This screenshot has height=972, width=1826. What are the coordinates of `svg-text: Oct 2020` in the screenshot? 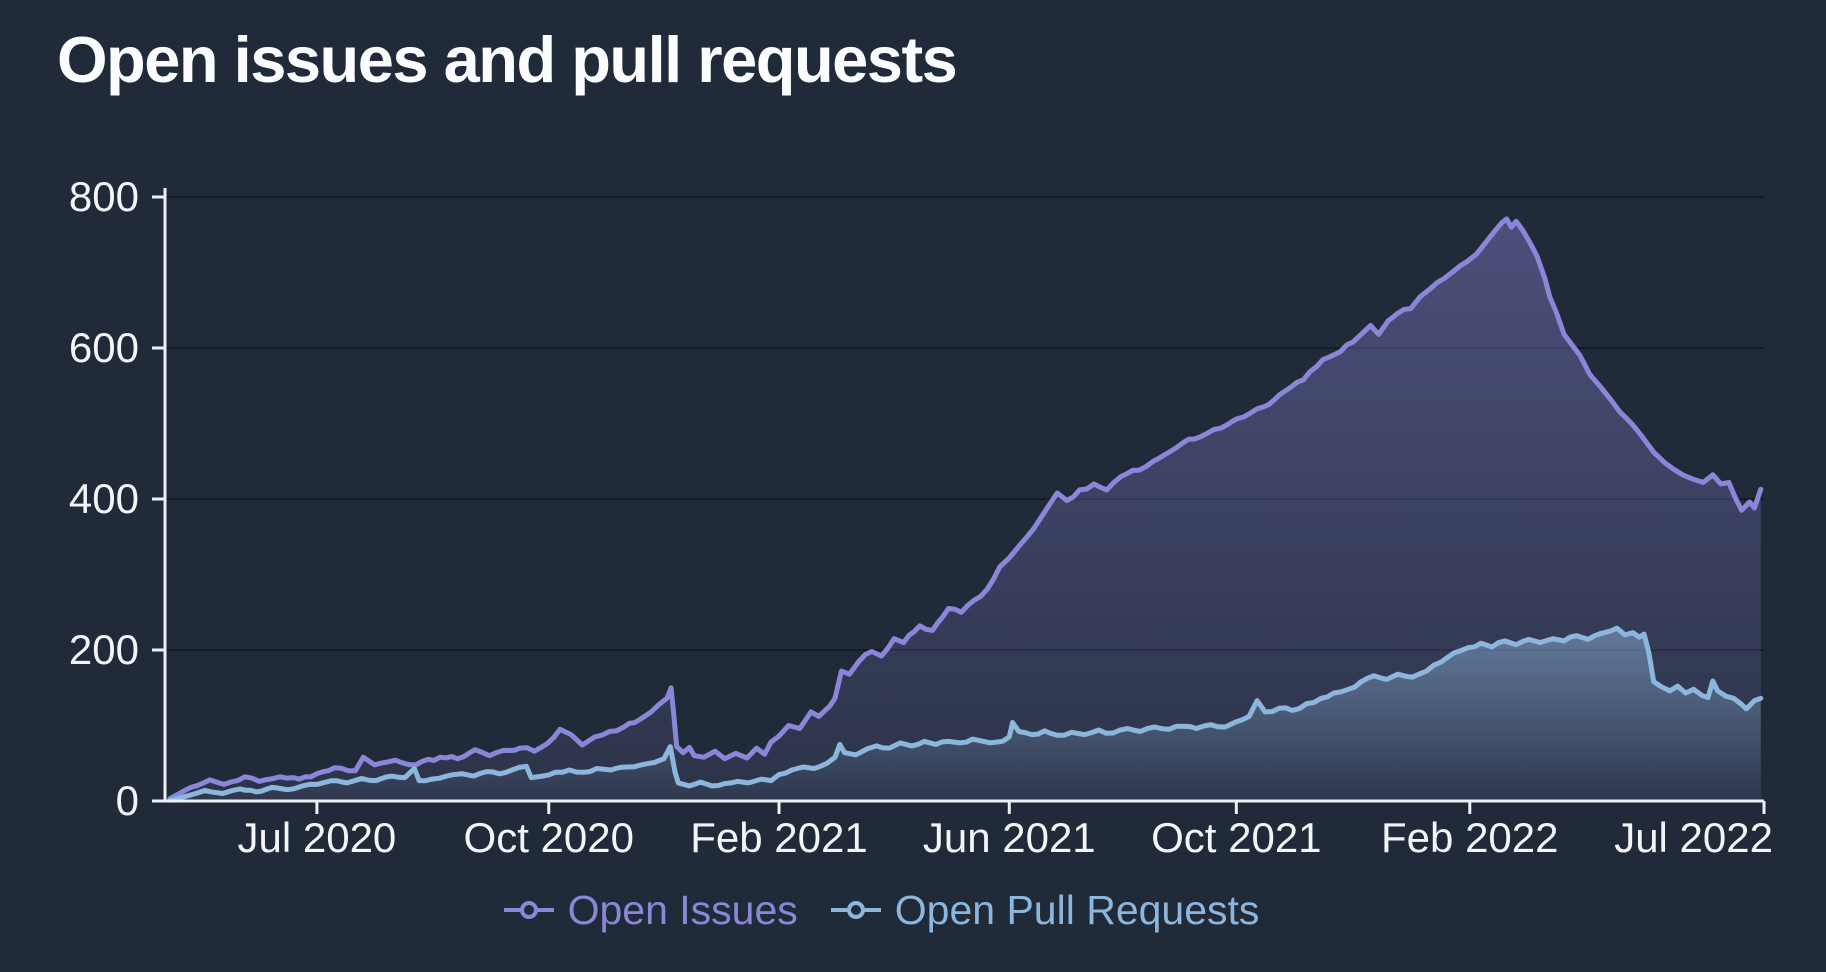 It's located at (549, 837).